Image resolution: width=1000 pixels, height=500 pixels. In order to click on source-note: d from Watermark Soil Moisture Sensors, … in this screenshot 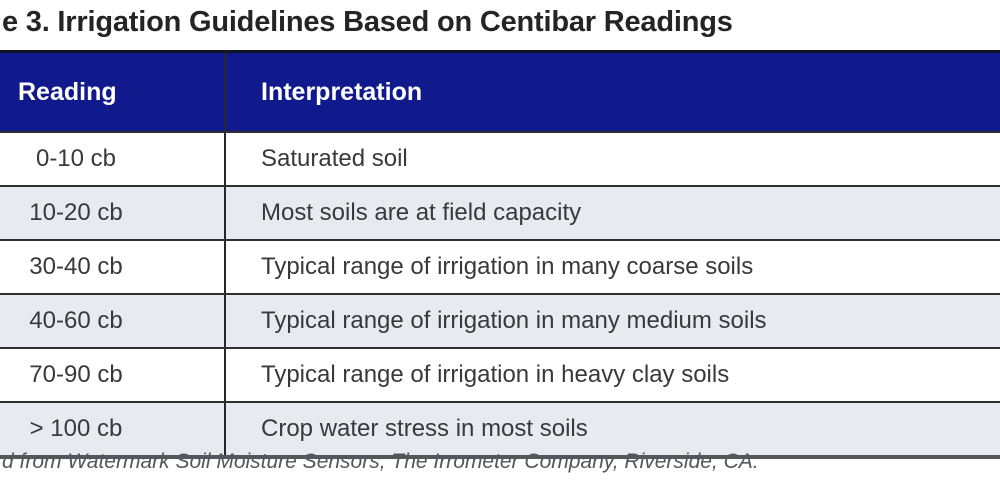, I will do `click(380, 461)`.